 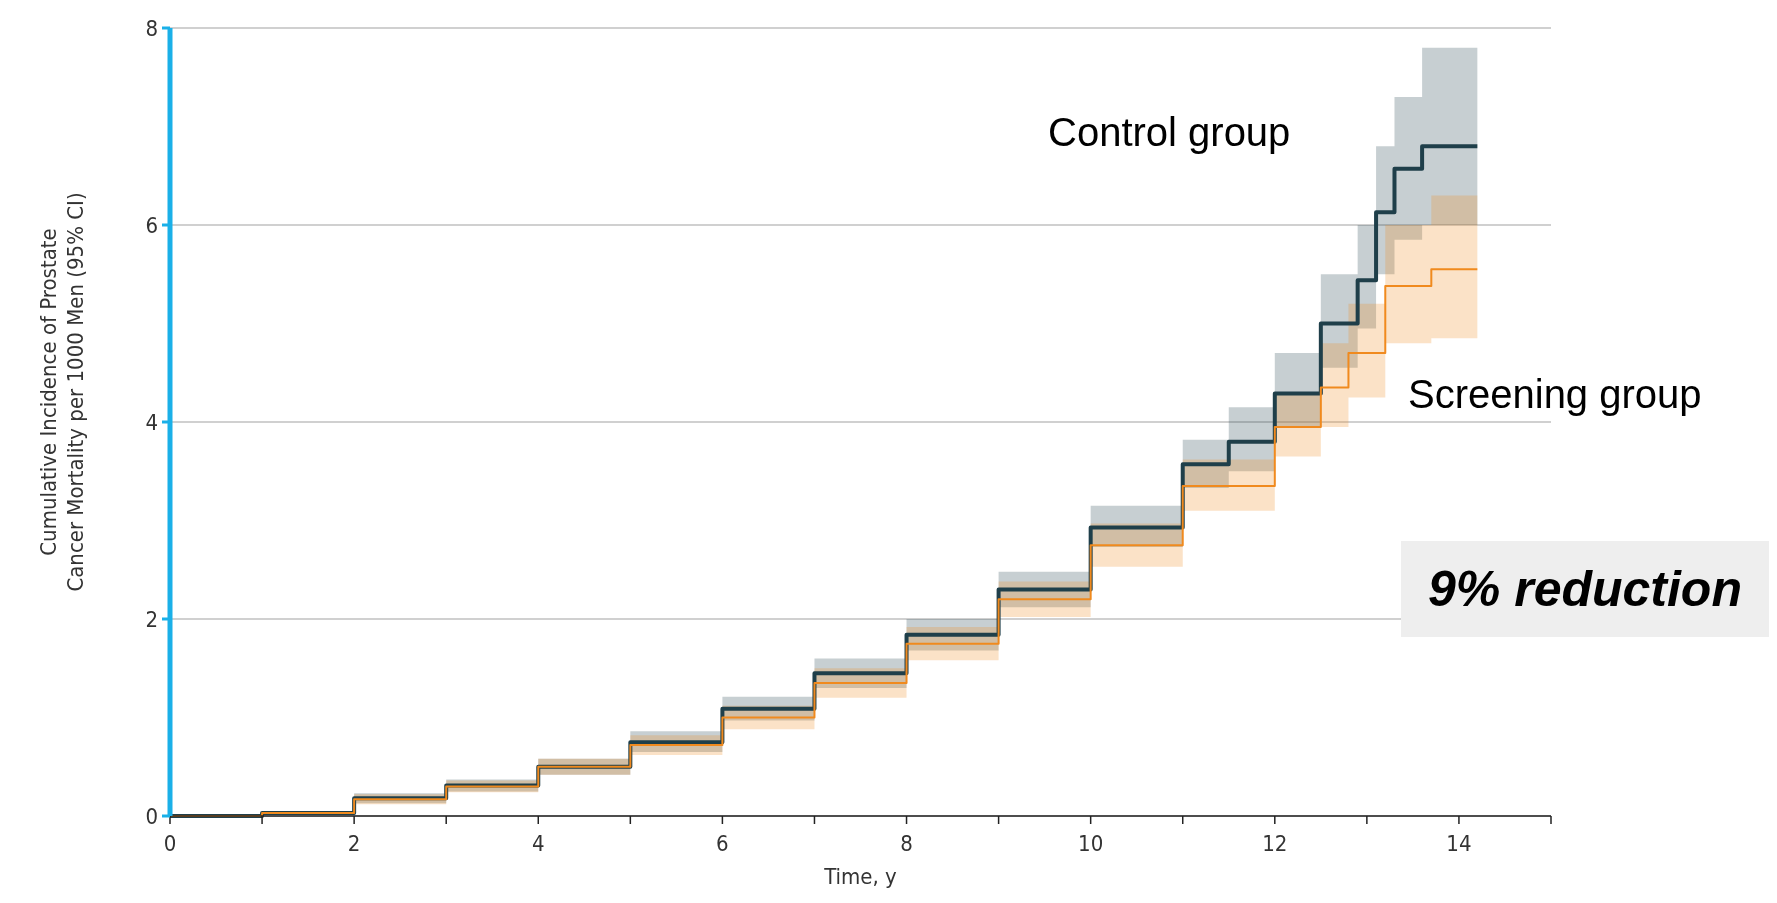 What do you see at coordinates (906, 843) in the screenshot?
I see `x-tick-label: 8` at bounding box center [906, 843].